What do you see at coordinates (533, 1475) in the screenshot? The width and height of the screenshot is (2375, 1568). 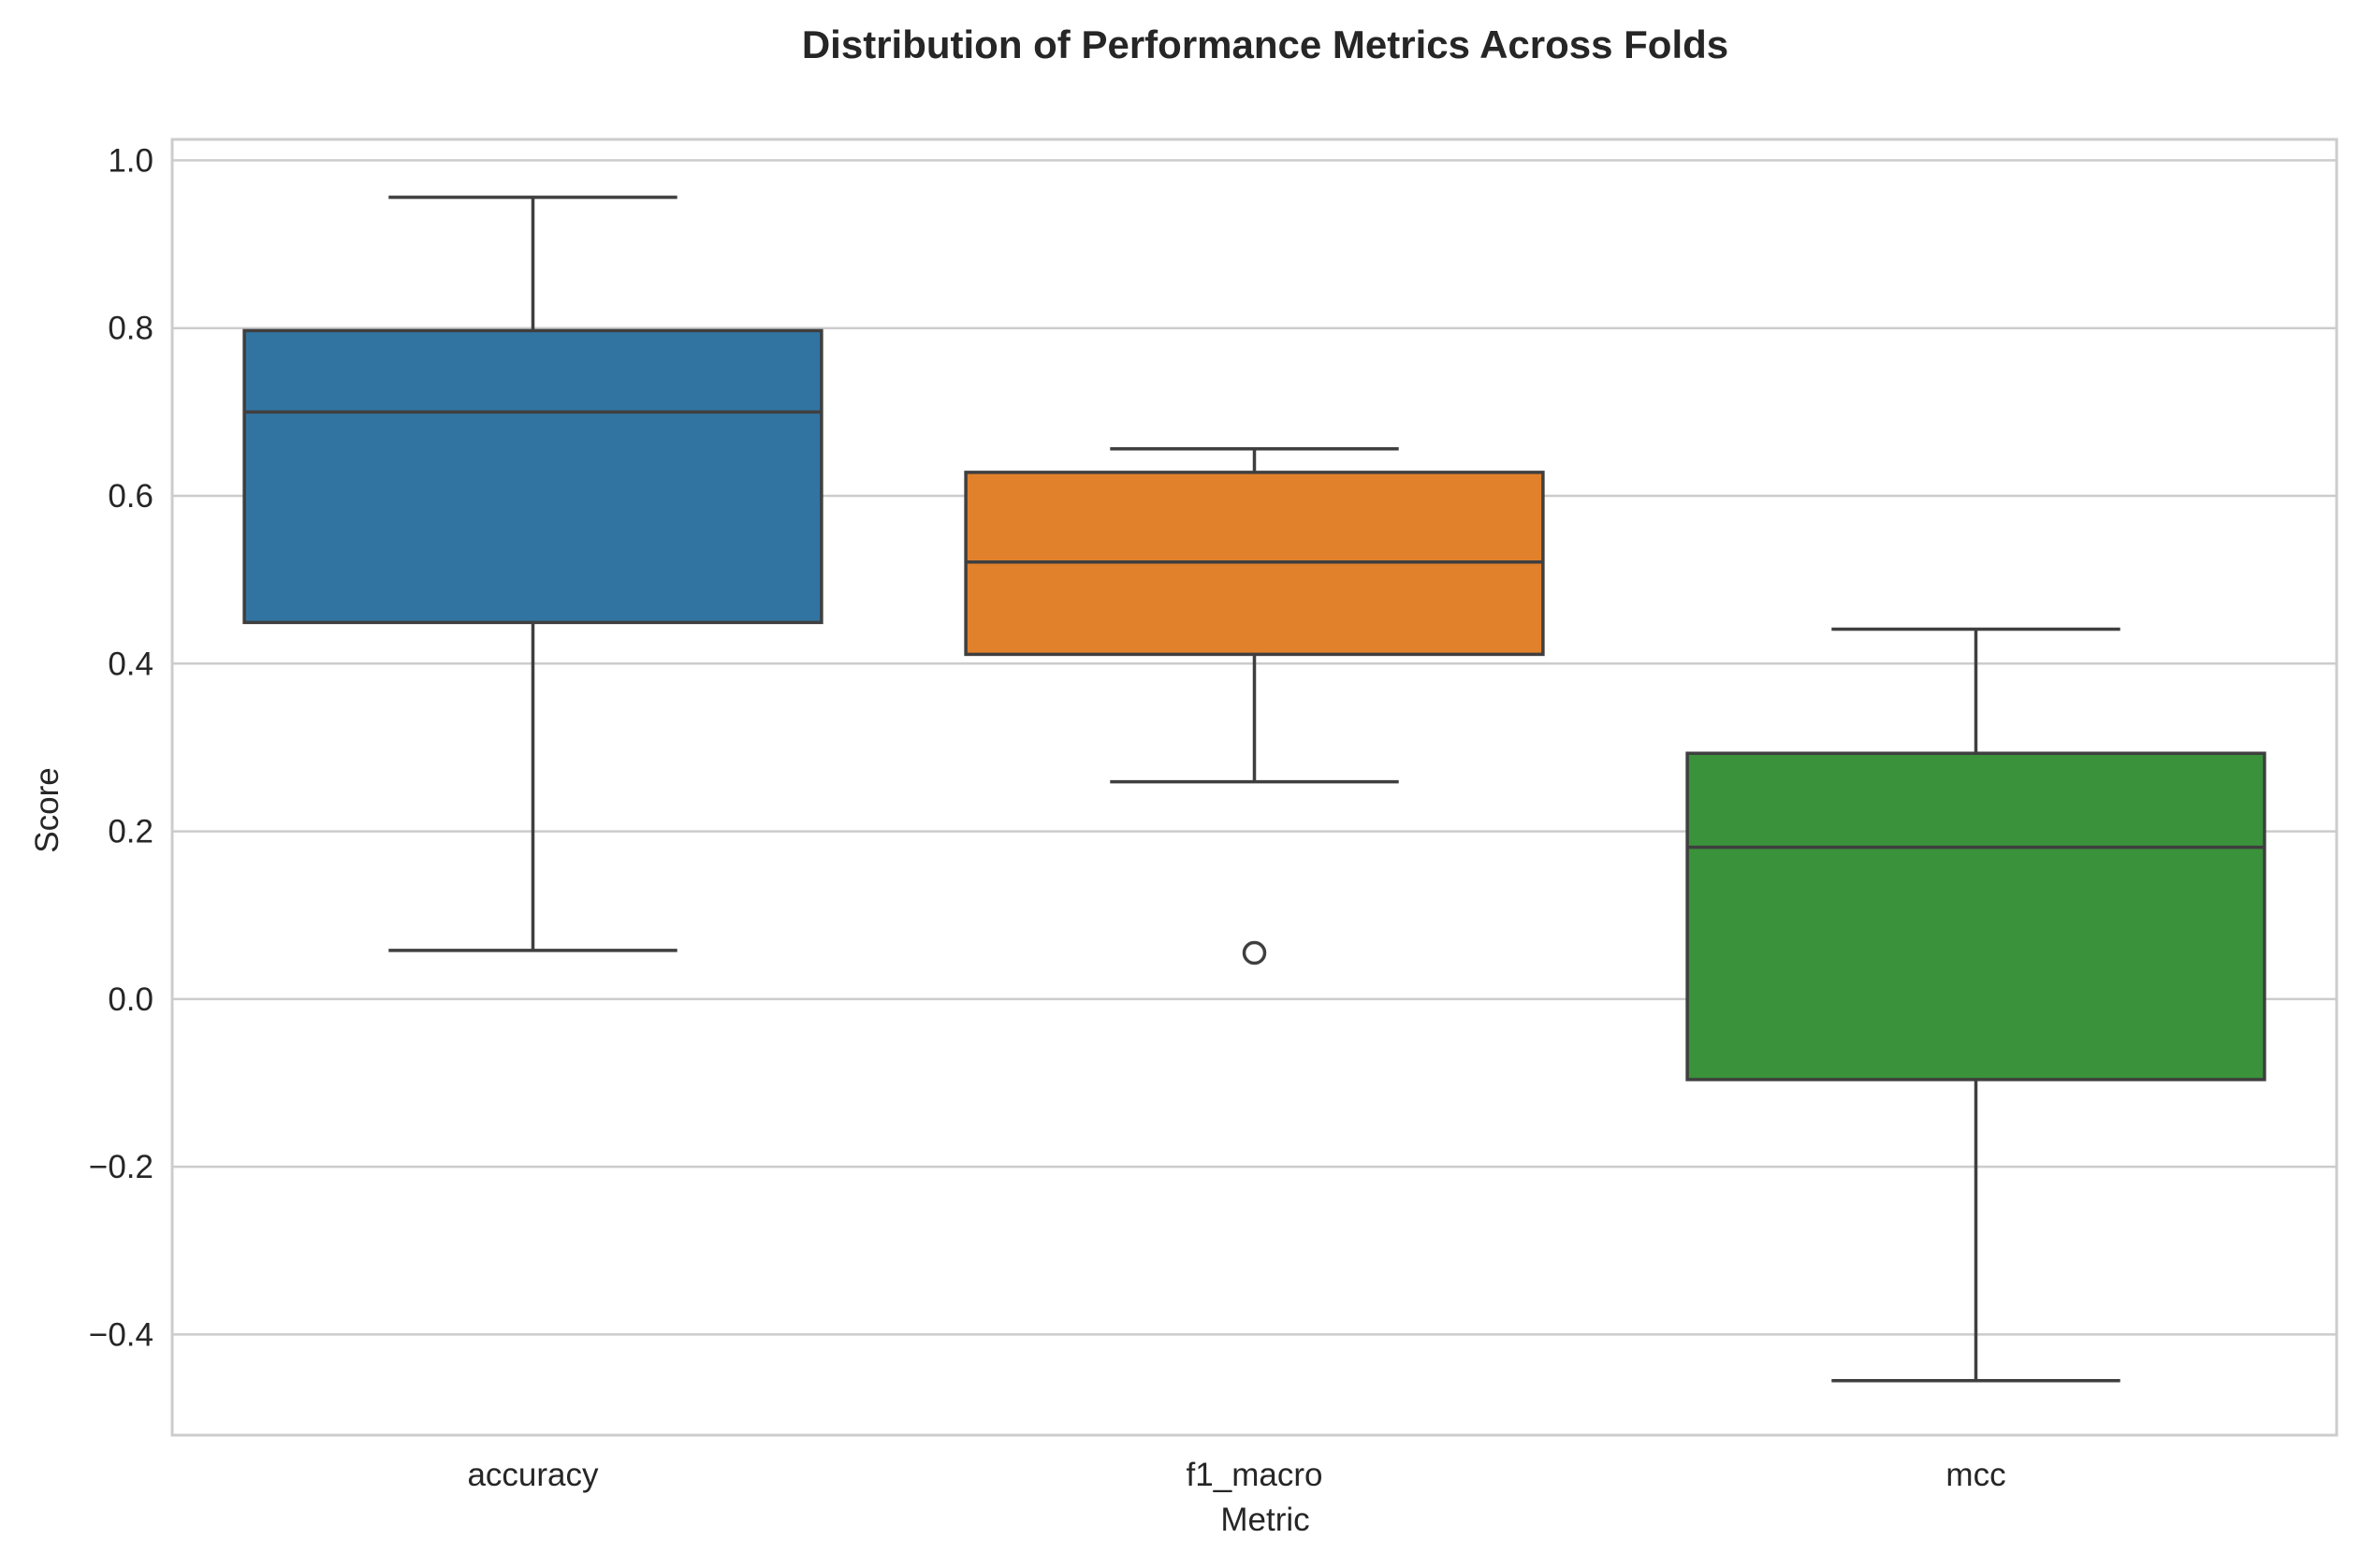 I see `x-tick-label: accuracy` at bounding box center [533, 1475].